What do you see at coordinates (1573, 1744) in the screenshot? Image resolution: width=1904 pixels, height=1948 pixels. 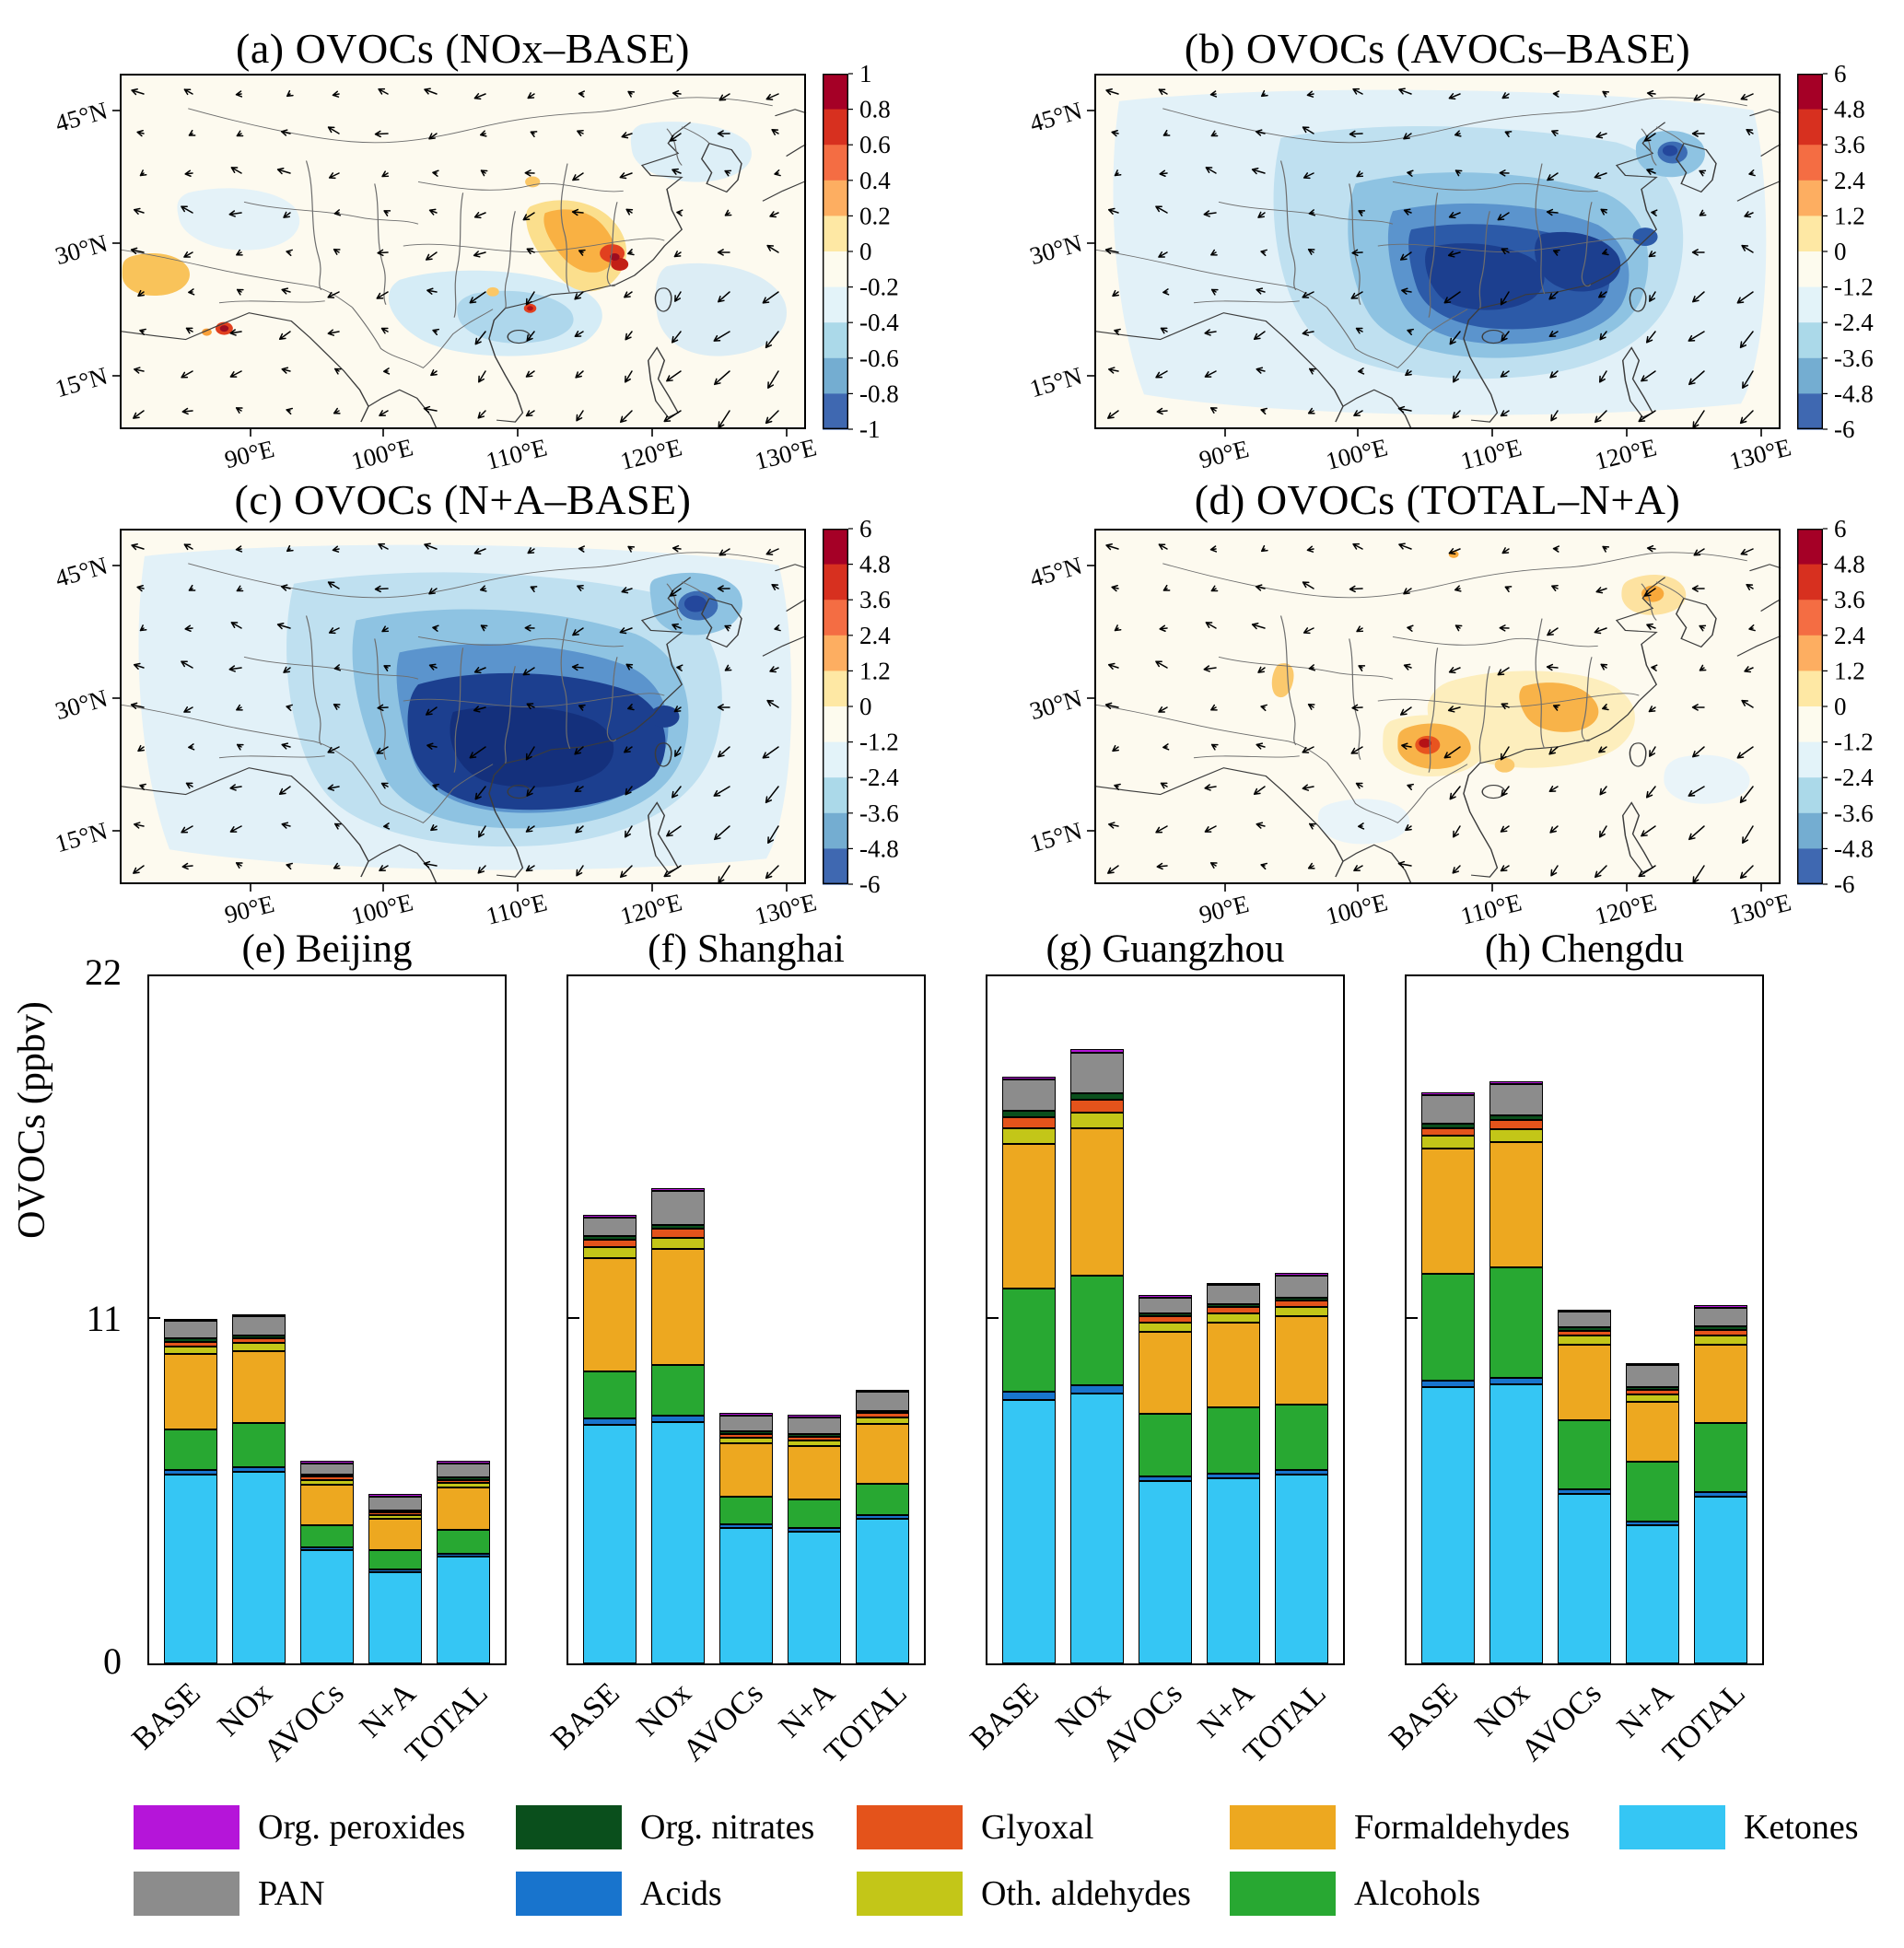 I see `chart-xlabels-chengdu: BASE NOx AVOCs N+A TOTAL` at bounding box center [1573, 1744].